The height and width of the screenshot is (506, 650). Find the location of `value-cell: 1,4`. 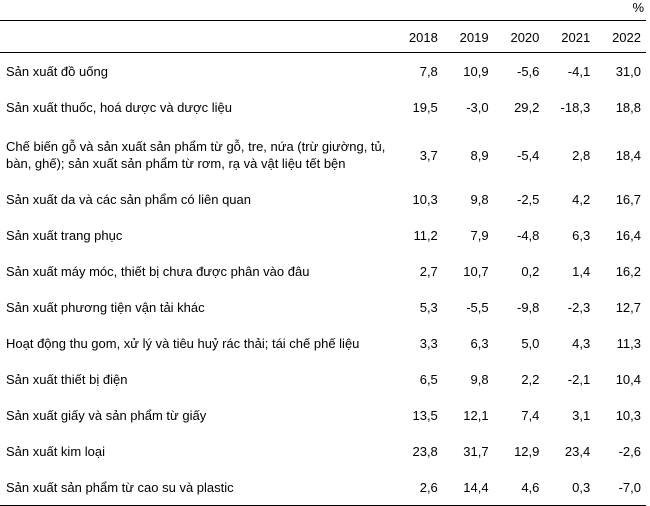

value-cell: 1,4 is located at coordinates (581, 271).